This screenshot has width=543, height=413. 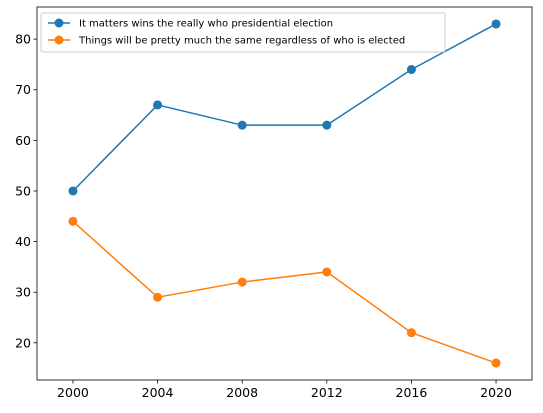 What do you see at coordinates (73, 221) in the screenshot?
I see `data-point-s2-2000` at bounding box center [73, 221].